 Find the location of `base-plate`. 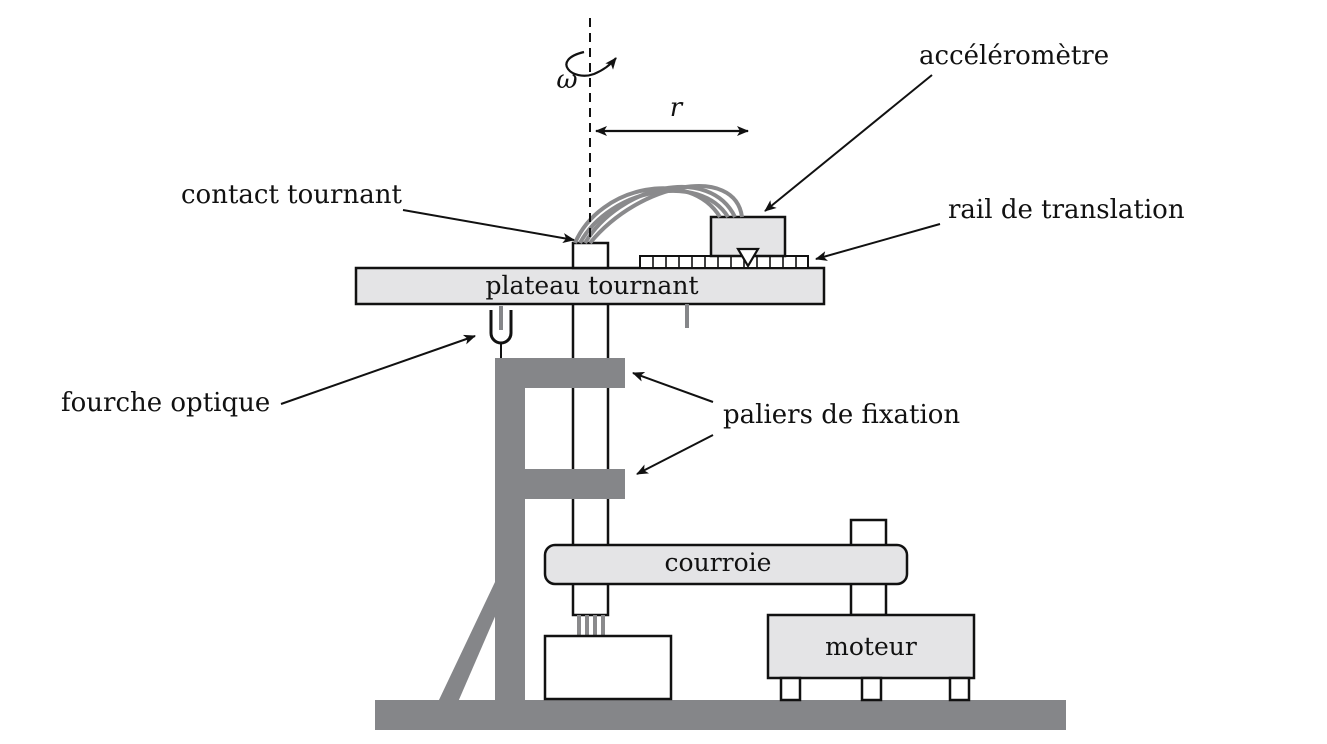

base-plate is located at coordinates (720, 715).